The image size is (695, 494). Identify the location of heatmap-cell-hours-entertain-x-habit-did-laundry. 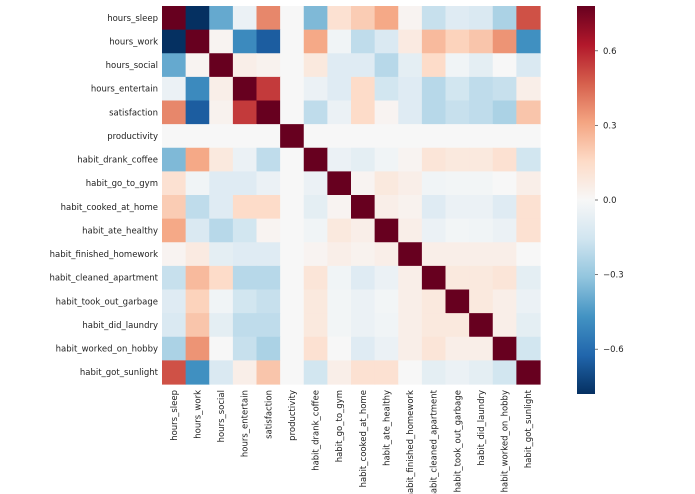
(481, 89).